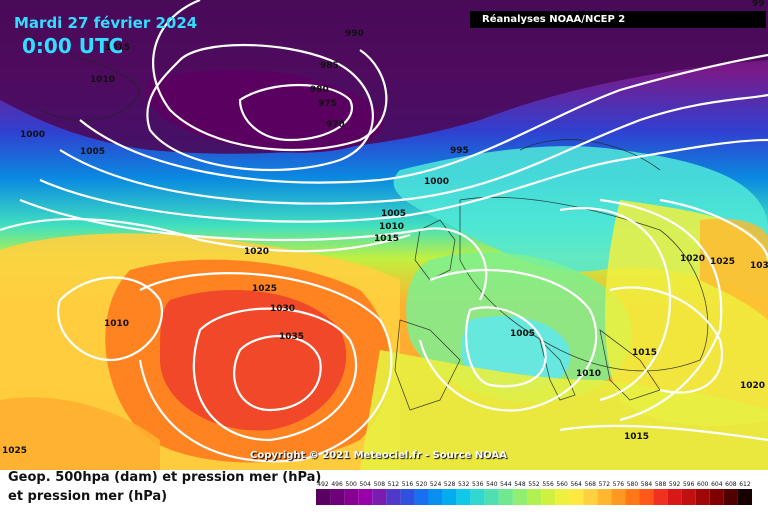  What do you see at coordinates (73, 46) in the screenshot?
I see `map-time: 0:00 UTC` at bounding box center [73, 46].